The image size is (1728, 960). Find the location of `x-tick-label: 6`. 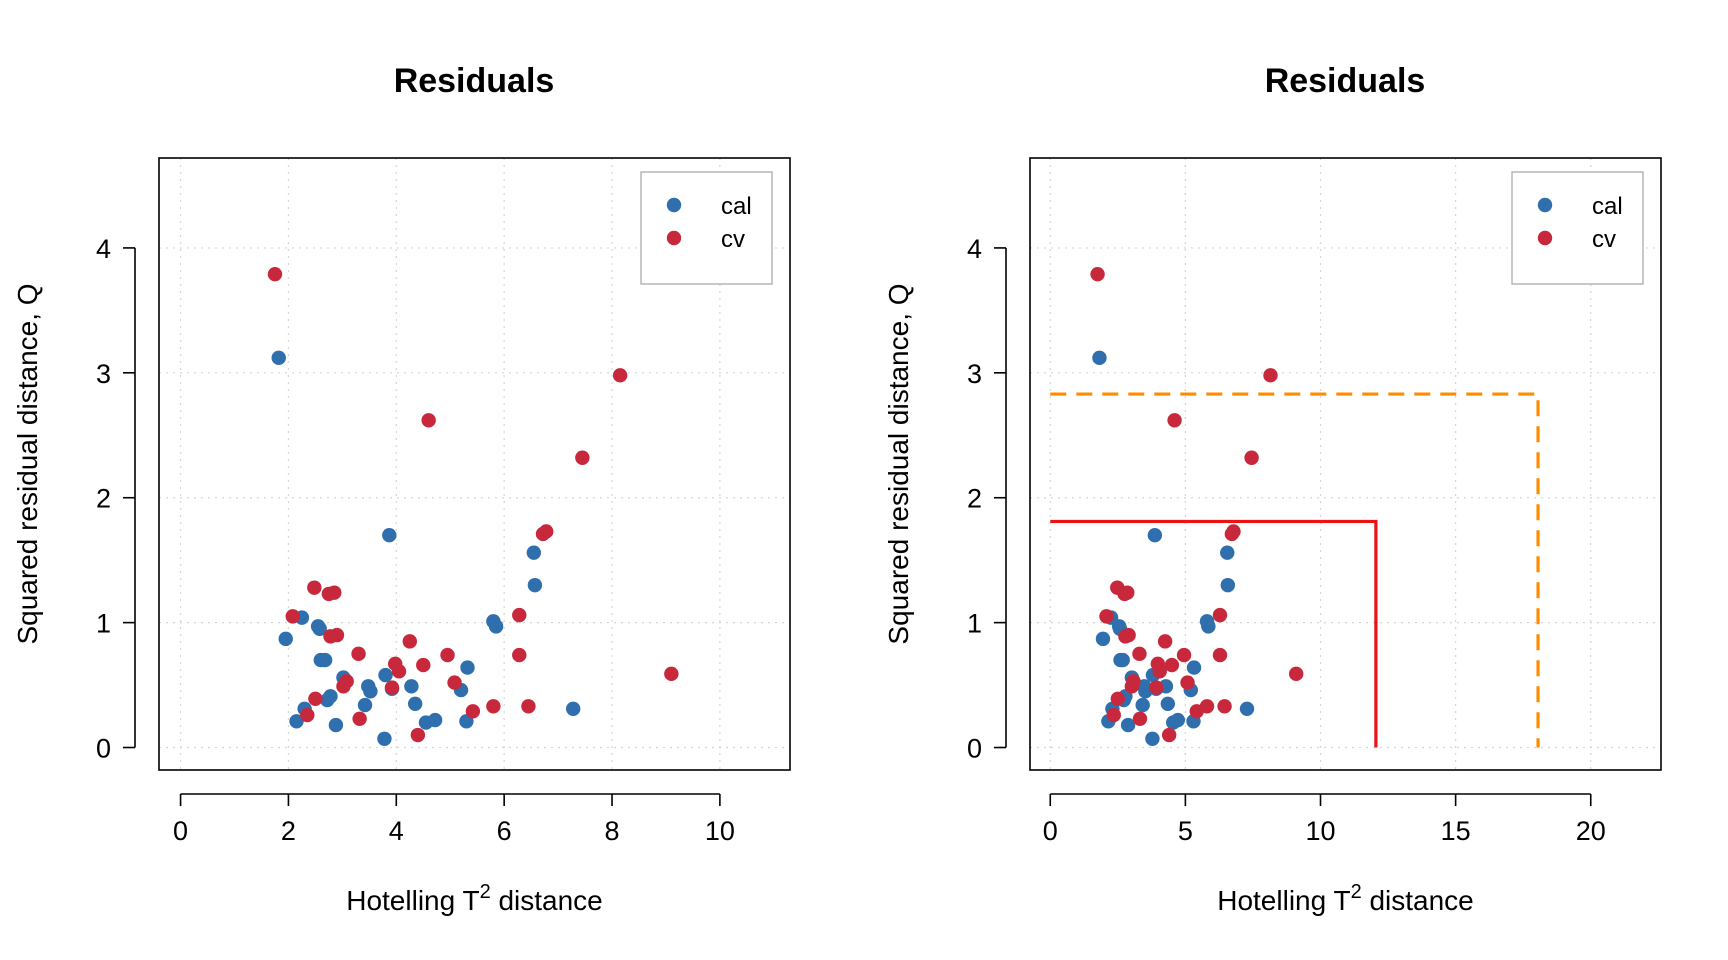

x-tick-label: 6 is located at coordinates (504, 831).